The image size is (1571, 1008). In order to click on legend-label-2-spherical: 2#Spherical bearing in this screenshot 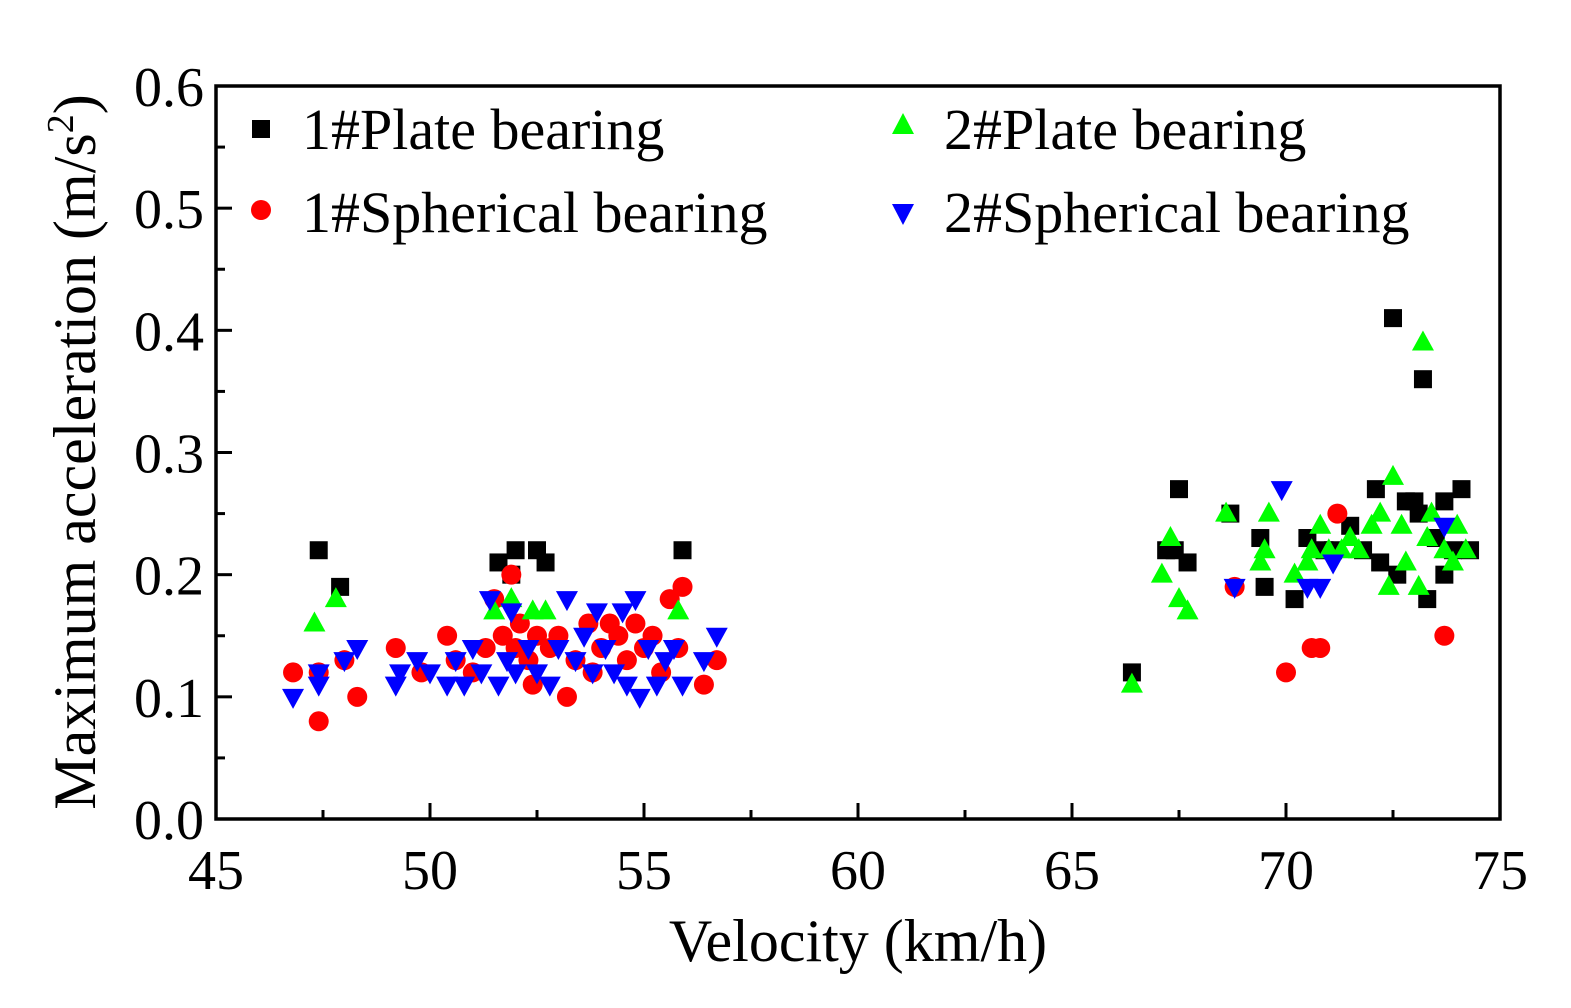, I will do `click(1176, 212)`.